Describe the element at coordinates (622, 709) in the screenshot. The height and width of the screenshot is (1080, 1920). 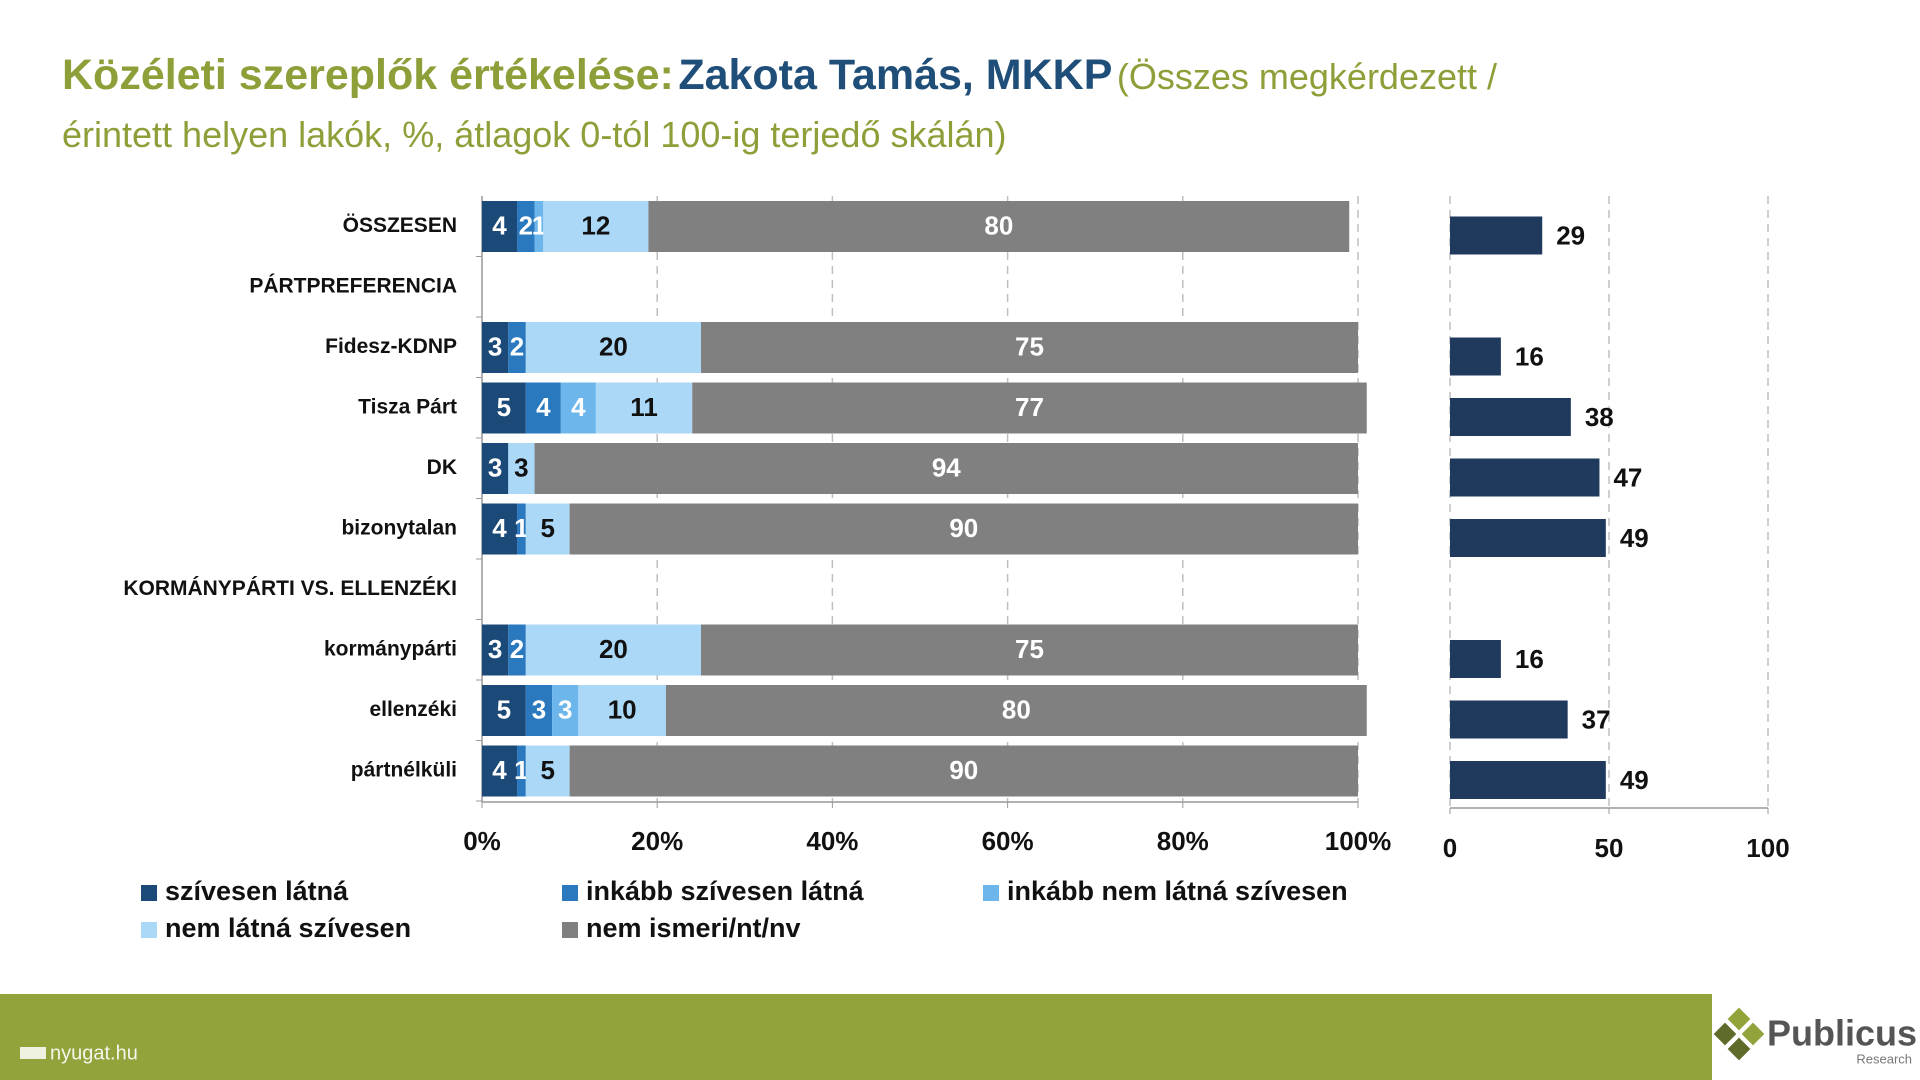
I see `data-label: 10` at that location.